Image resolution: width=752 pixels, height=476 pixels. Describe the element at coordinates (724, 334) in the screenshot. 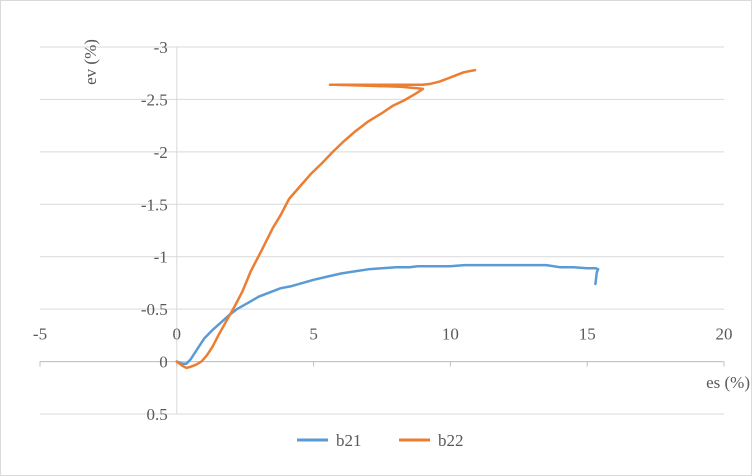

I see `x-tick-label: 20` at that location.